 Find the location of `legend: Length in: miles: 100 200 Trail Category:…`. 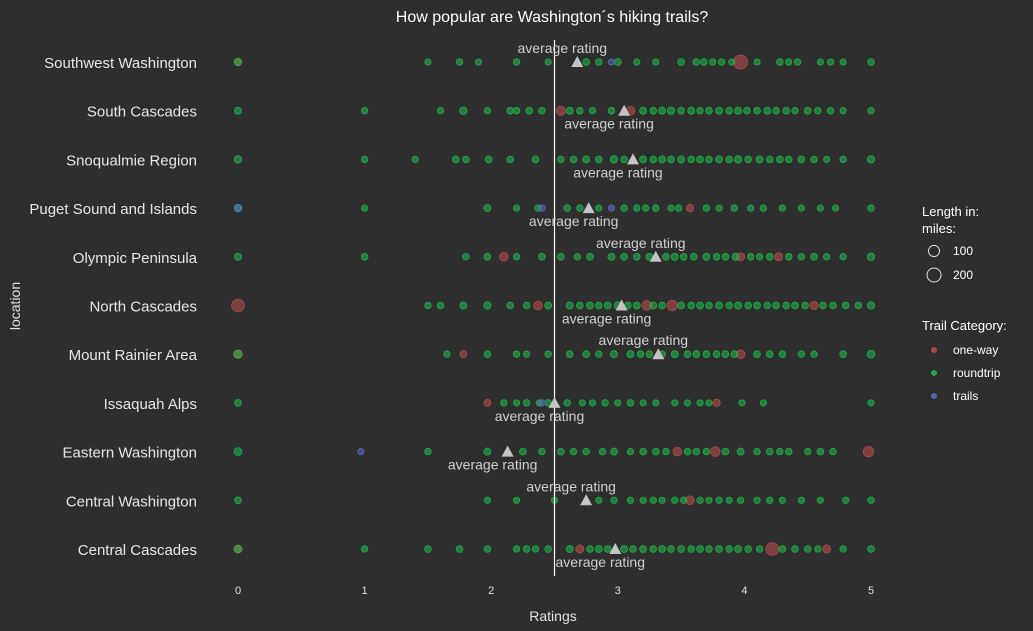

legend: Length in: miles: 100 200 Trail Category:… is located at coordinates (964, 303).